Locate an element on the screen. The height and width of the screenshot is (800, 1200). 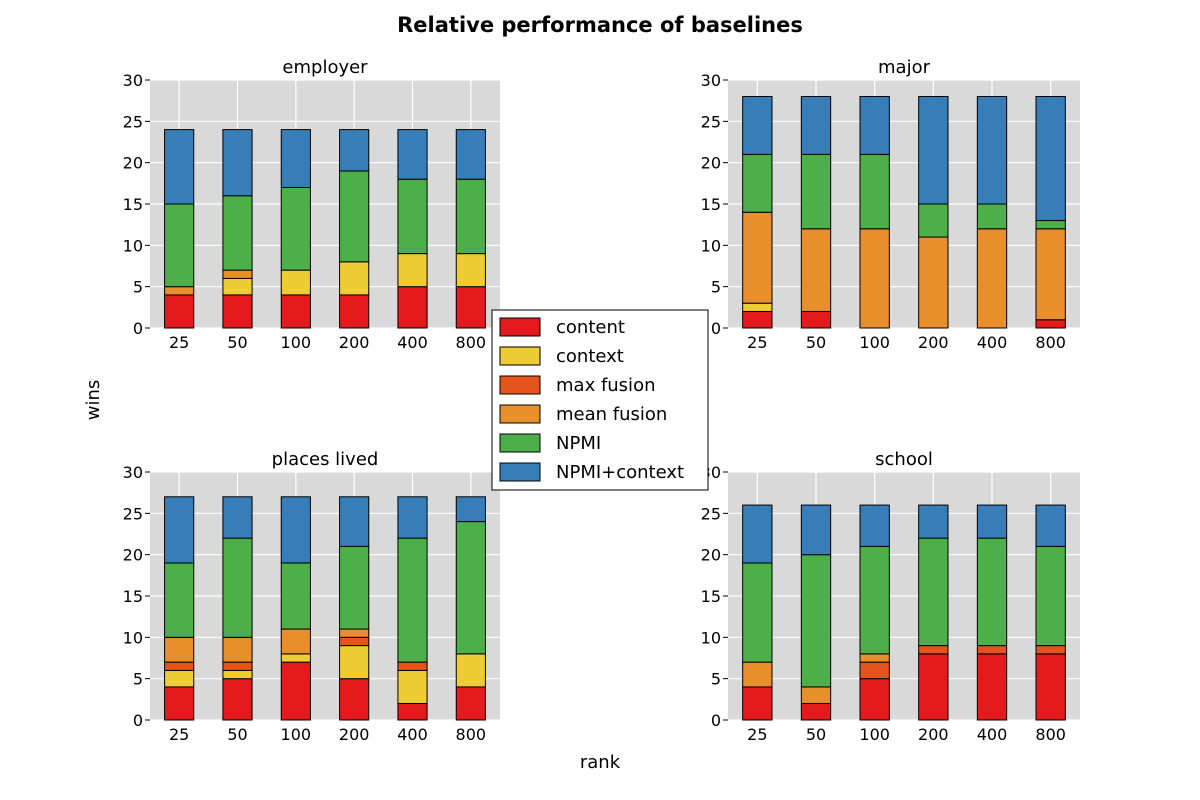
chart-panel-2: 0 5 10 15 20 25 30 25 50 100 200 400 800 places lived is located at coordinates (311, 596).